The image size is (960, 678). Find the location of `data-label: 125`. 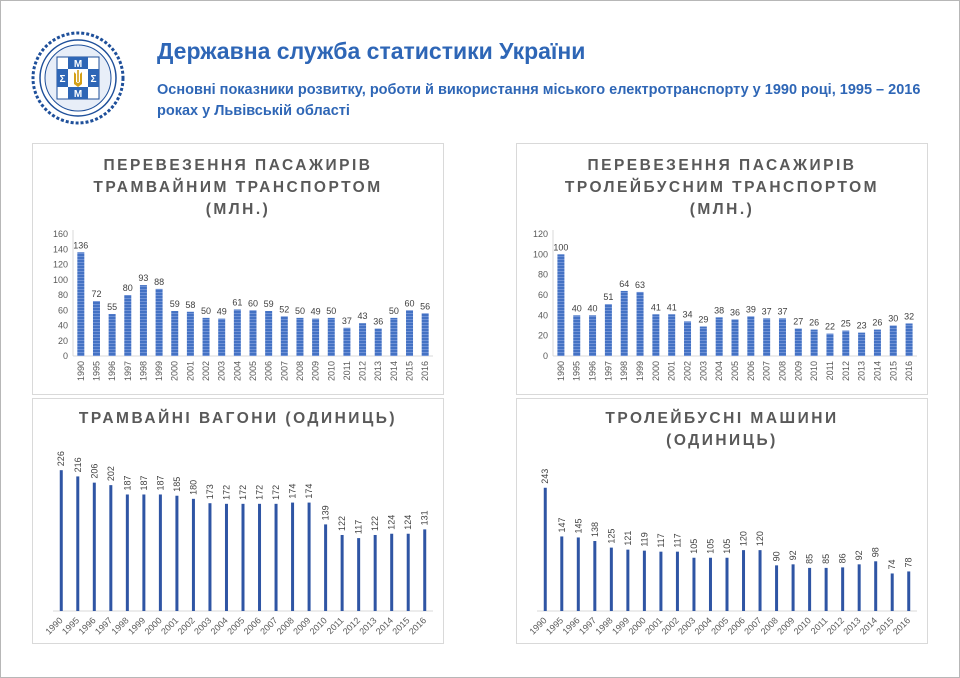

data-label: 125 is located at coordinates (611, 536).